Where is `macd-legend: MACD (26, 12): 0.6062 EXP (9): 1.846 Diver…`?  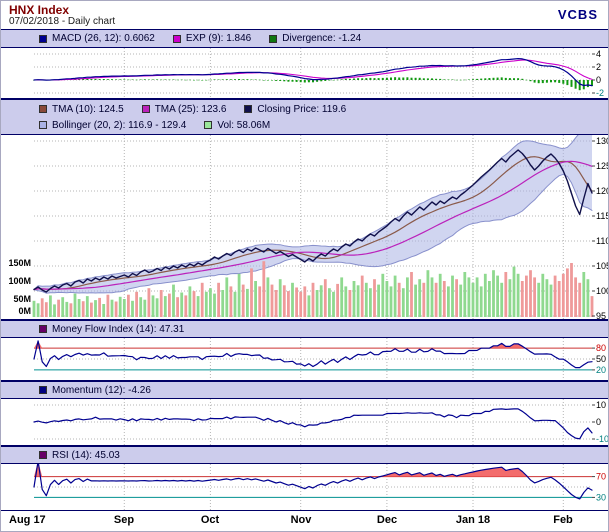 macd-legend: MACD (26, 12): 0.6062 EXP (9): 1.846 Diver… is located at coordinates (304, 38).